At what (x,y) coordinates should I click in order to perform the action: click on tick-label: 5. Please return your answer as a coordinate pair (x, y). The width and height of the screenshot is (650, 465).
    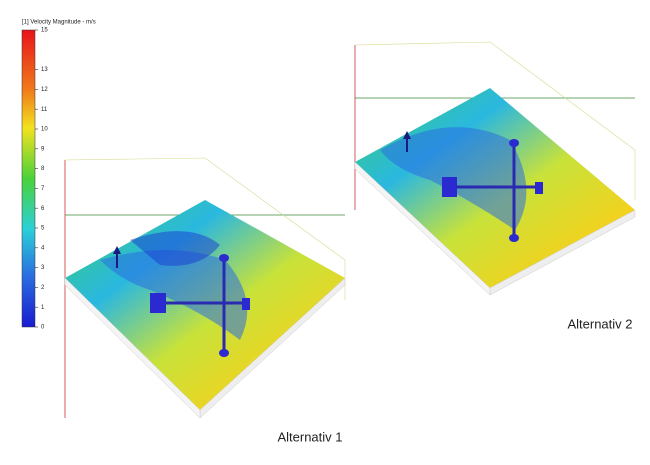
    Looking at the image, I should click on (43, 229).